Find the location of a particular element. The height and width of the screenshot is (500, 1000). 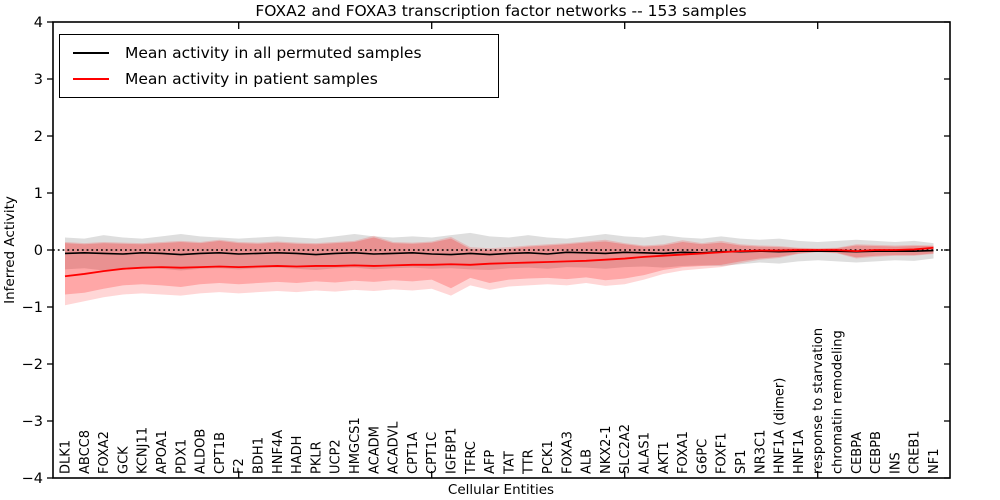

x-category-label: ABCC8 is located at coordinates (85, 452).